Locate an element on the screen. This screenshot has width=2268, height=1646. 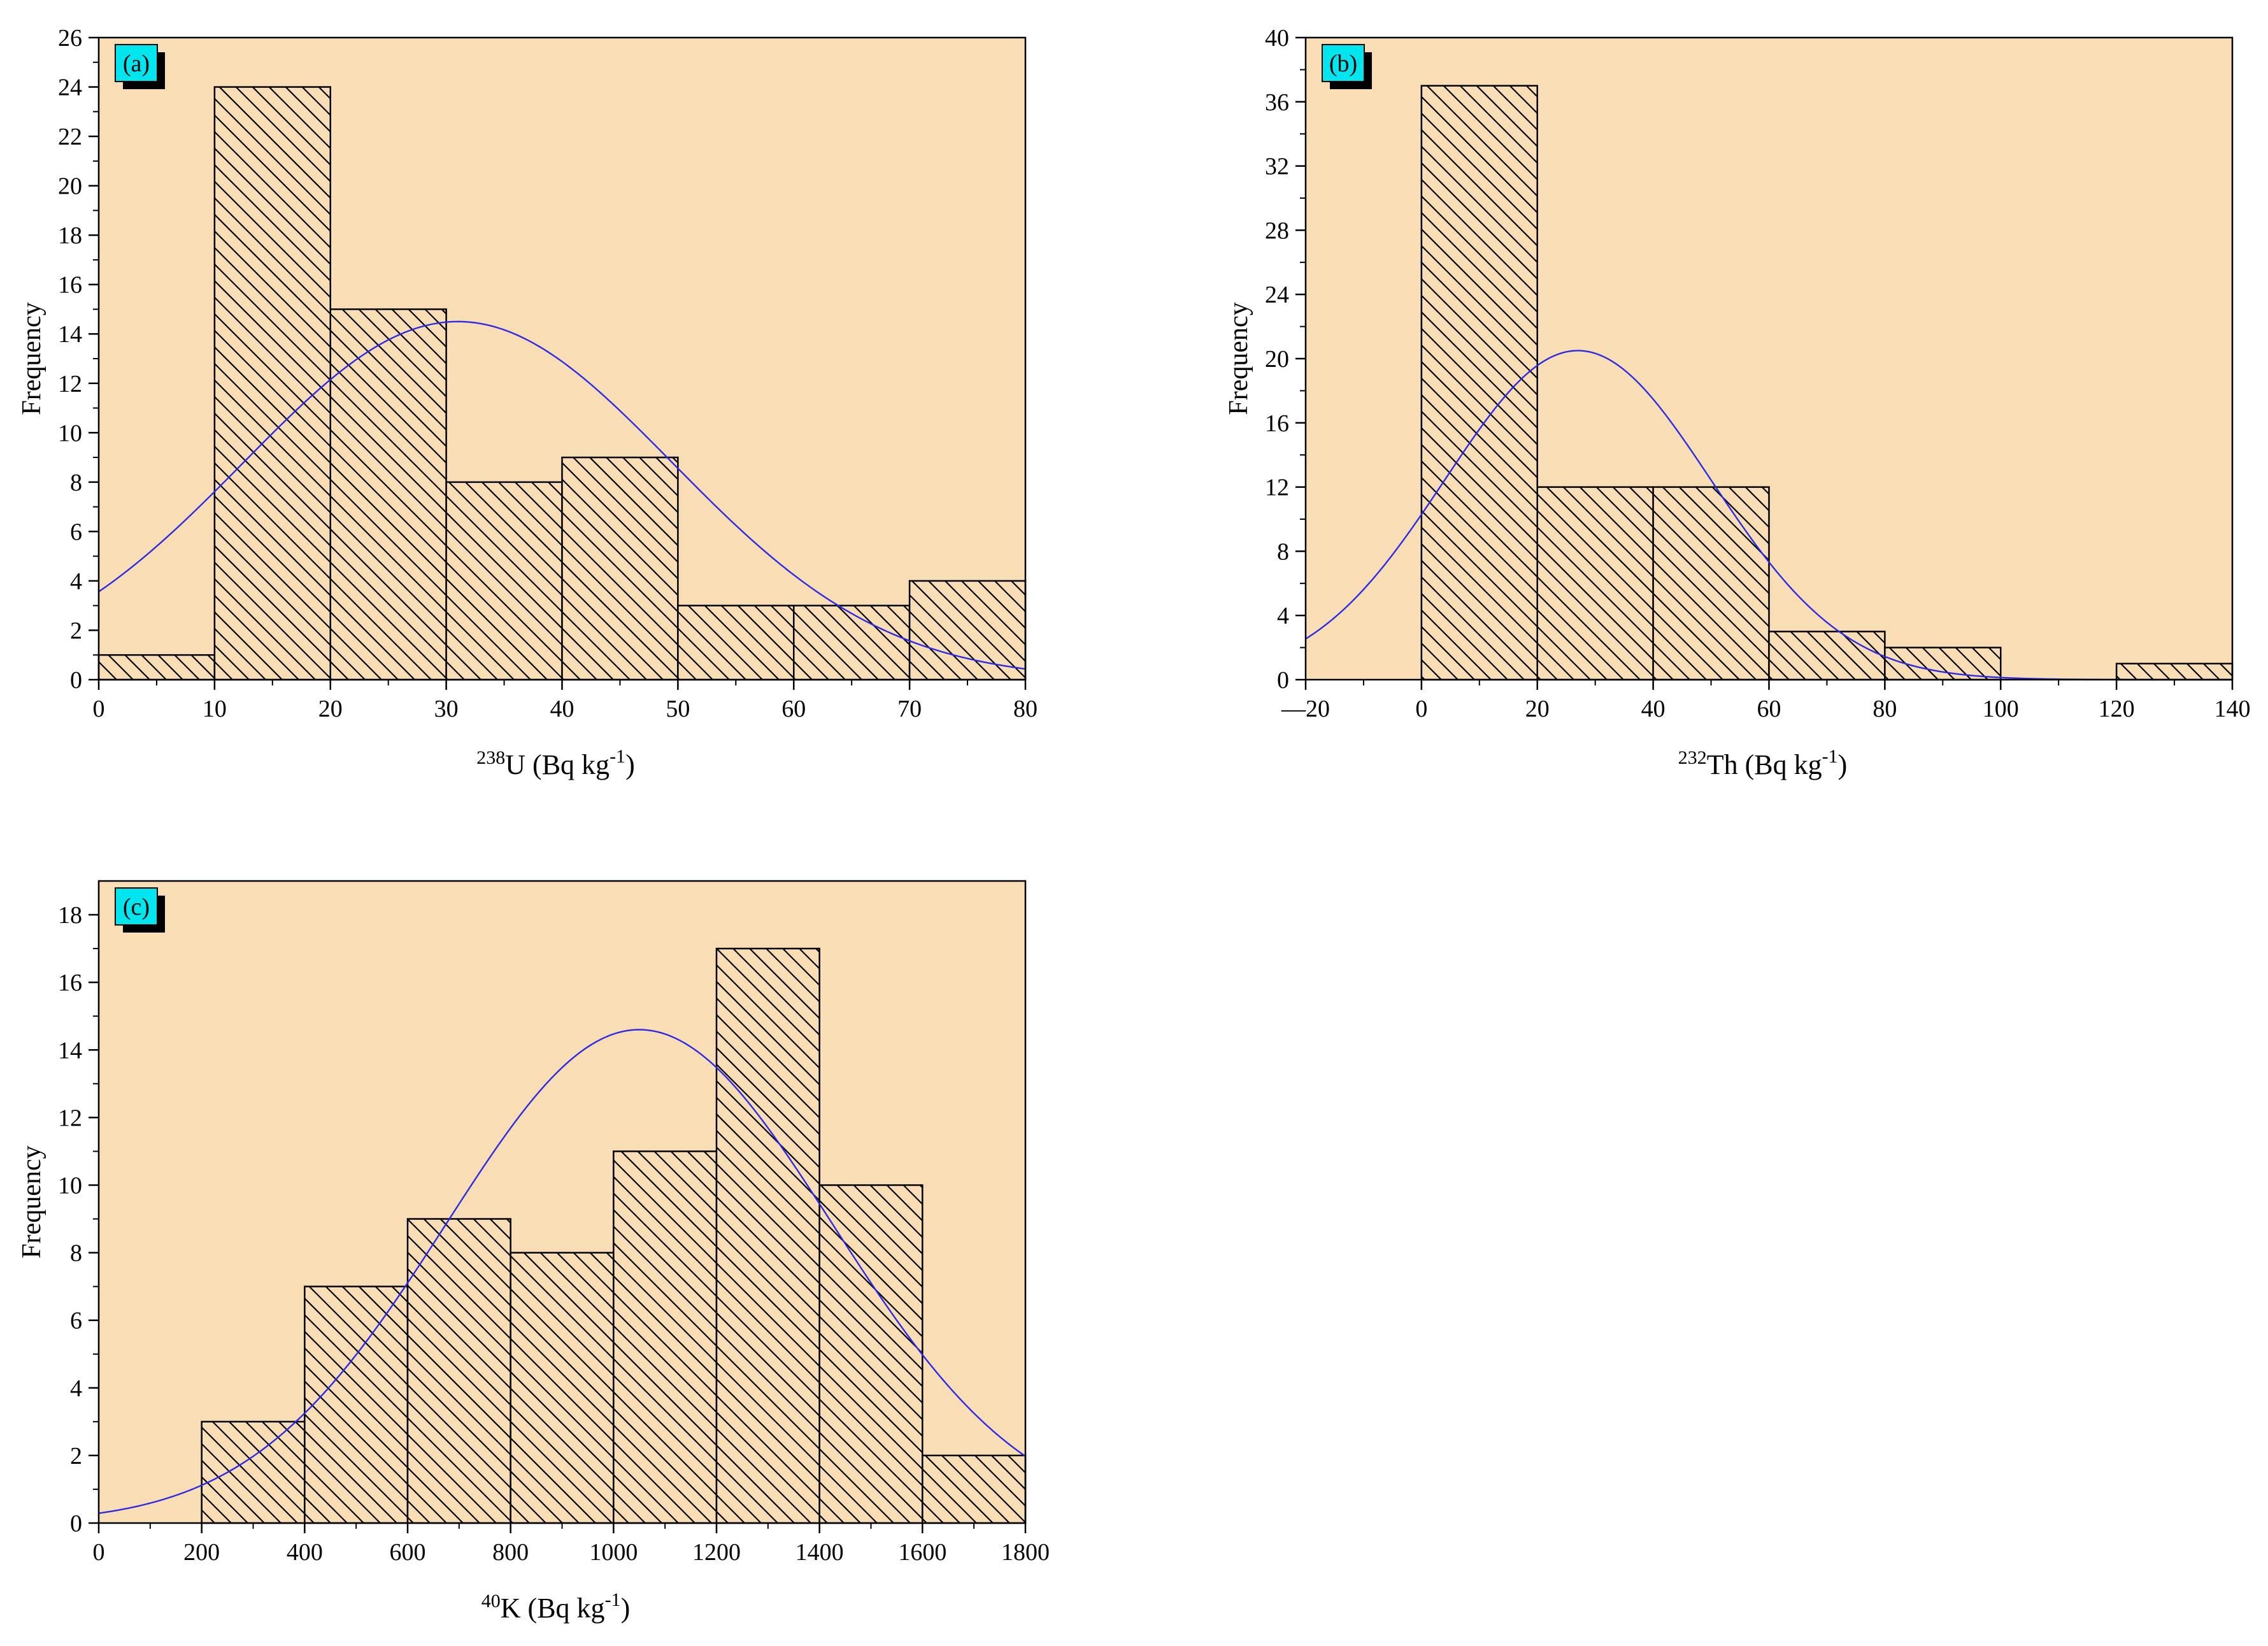
x-axis-title-exp-c: -1 is located at coordinates (613, 1599).